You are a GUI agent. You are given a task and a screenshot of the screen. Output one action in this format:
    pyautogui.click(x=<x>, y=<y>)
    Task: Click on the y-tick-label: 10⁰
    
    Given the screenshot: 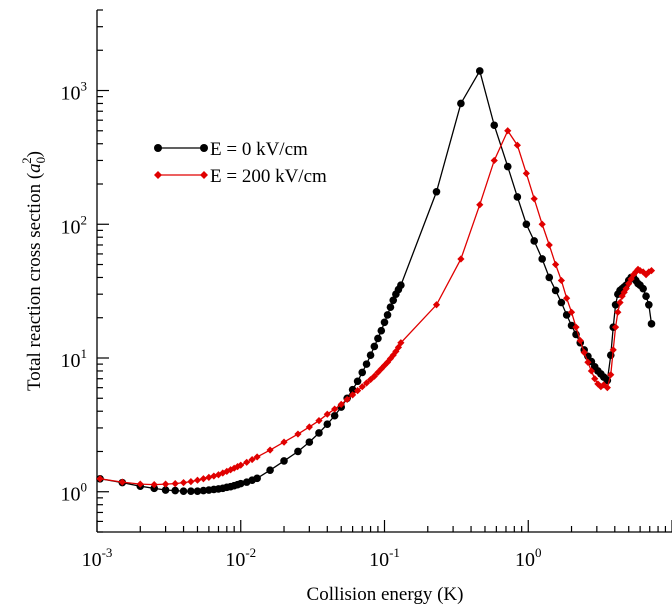 What is the action you would take?
    pyautogui.click(x=74, y=493)
    